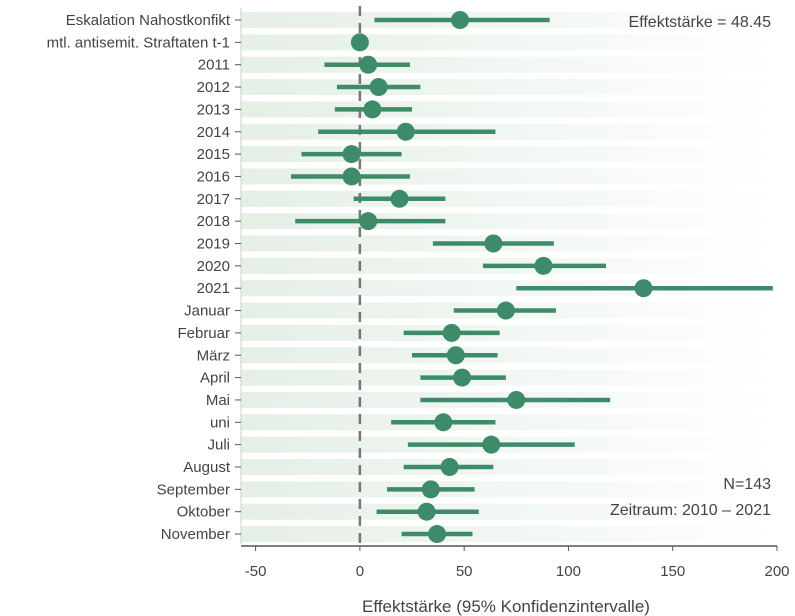 The width and height of the screenshot is (795, 616). Describe the element at coordinates (213, 199) in the screenshot. I see `category-label: 2017` at that location.